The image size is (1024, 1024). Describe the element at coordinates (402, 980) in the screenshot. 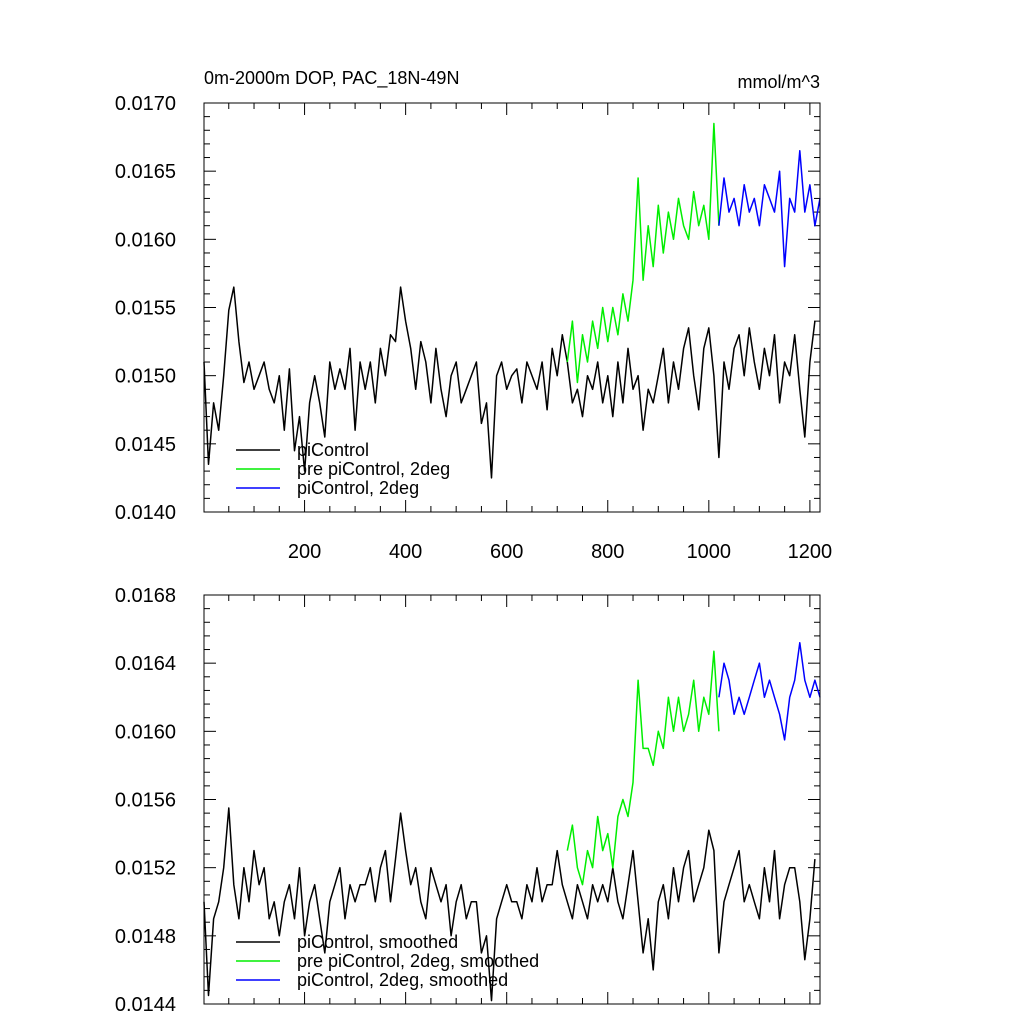

I see `legend-label-2: piControl, 2deg, smoothed` at that location.